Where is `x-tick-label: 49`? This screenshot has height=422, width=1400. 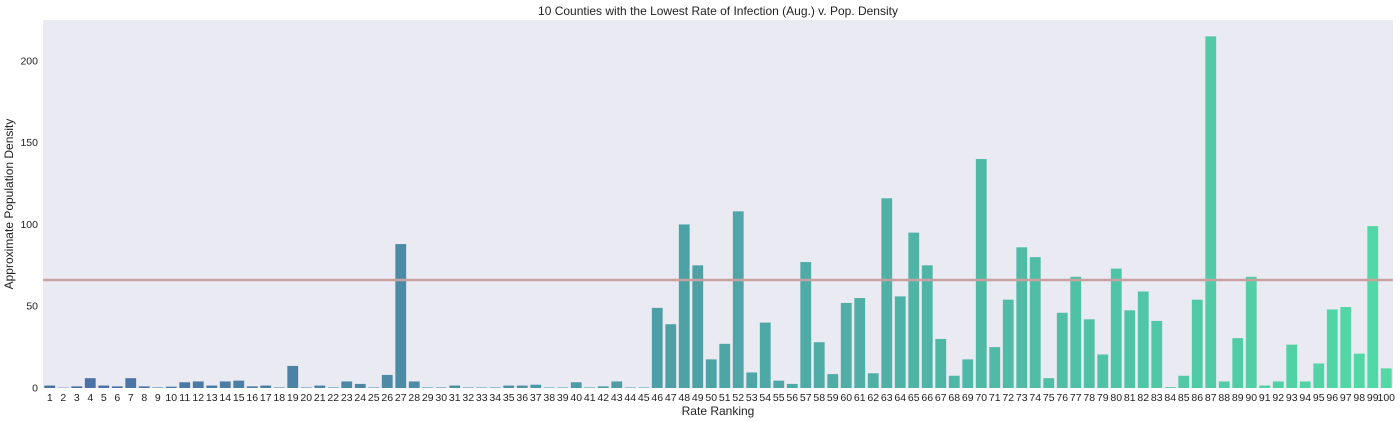 x-tick-label: 49 is located at coordinates (698, 398).